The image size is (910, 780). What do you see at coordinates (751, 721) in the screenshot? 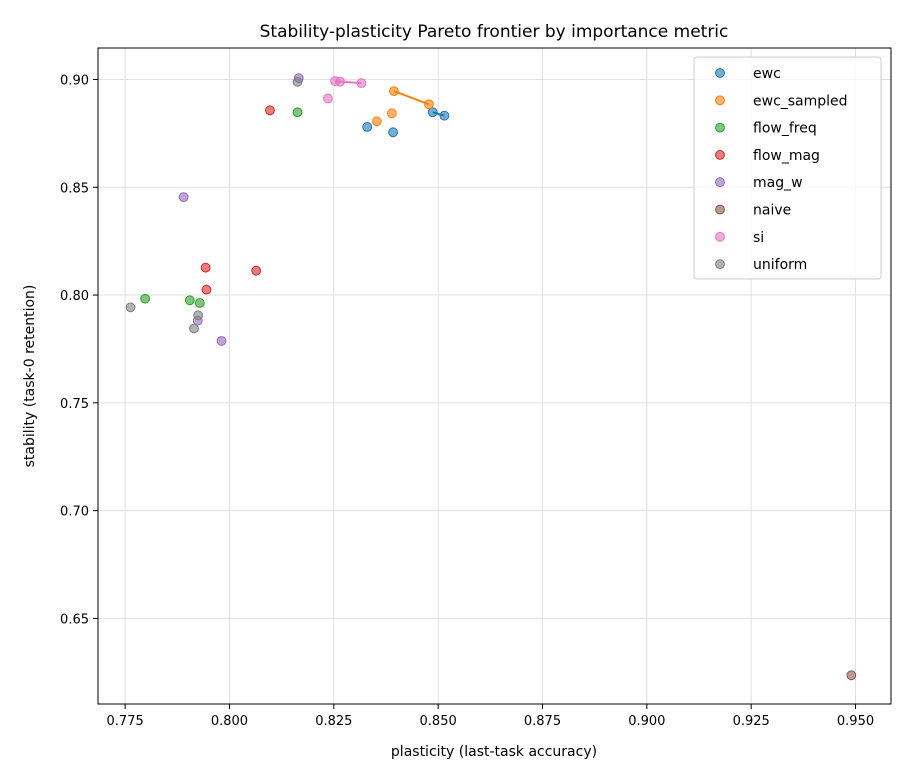
I see `x-tick-label: 0.925` at bounding box center [751, 721].